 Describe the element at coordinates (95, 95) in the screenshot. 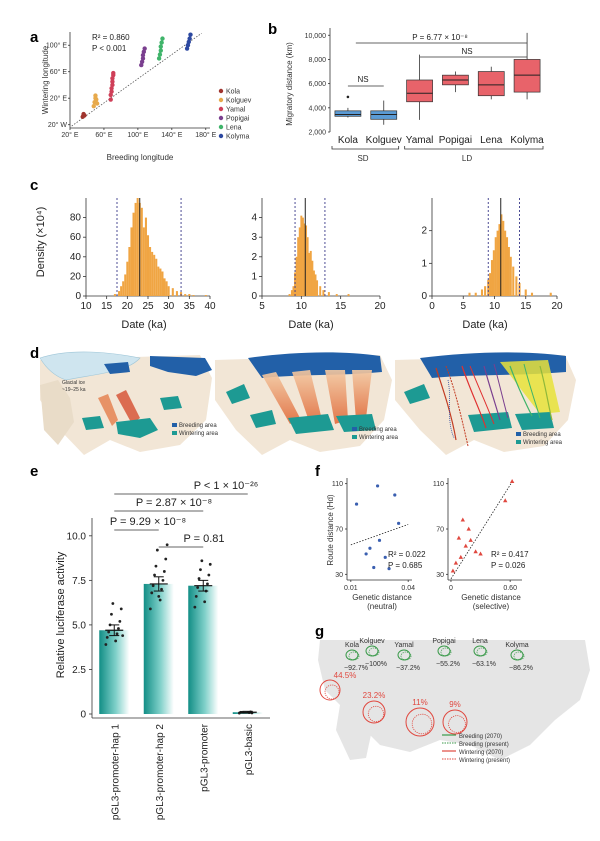

I see `panel-a-point-kolguev` at that location.